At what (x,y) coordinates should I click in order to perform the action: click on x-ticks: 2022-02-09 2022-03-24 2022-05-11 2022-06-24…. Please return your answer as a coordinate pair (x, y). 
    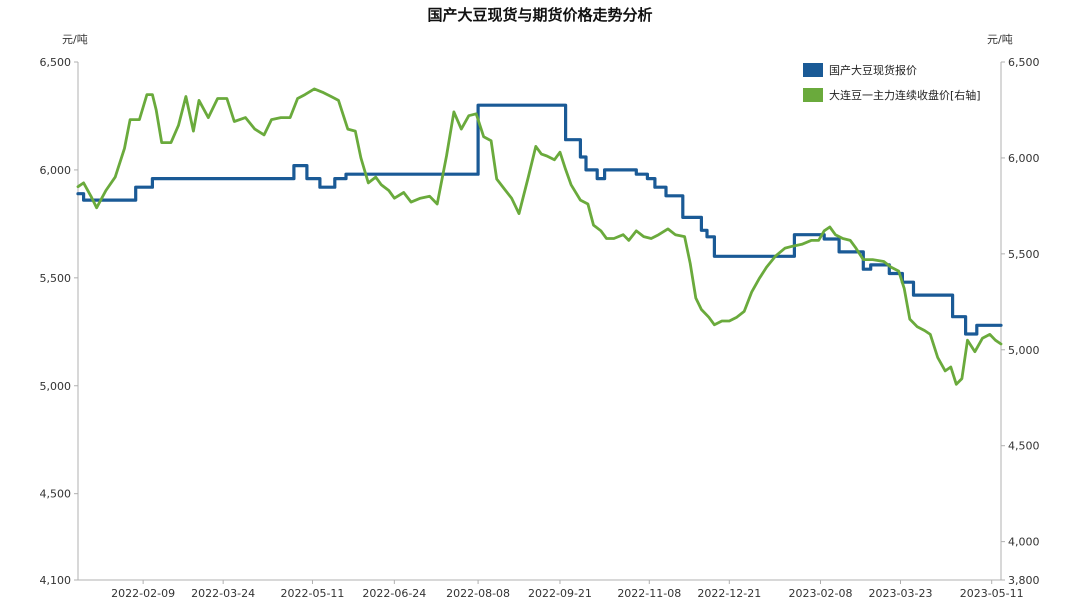
    Looking at the image, I should click on (567, 590).